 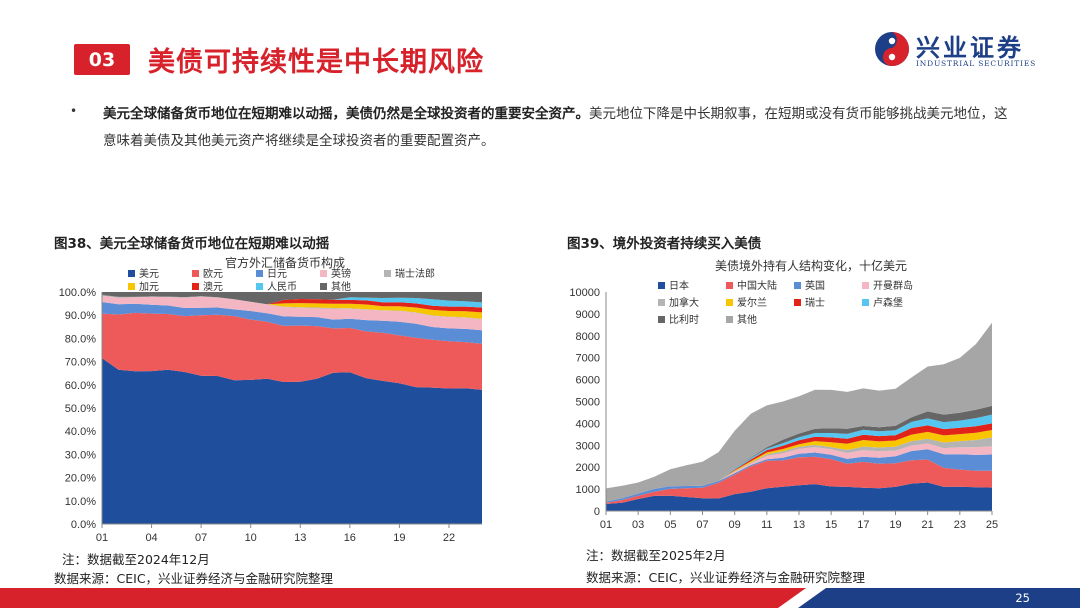 I want to click on figure38-caption: 图38、美元全球储备货币地位在短期难以动摇, so click(x=192, y=244).